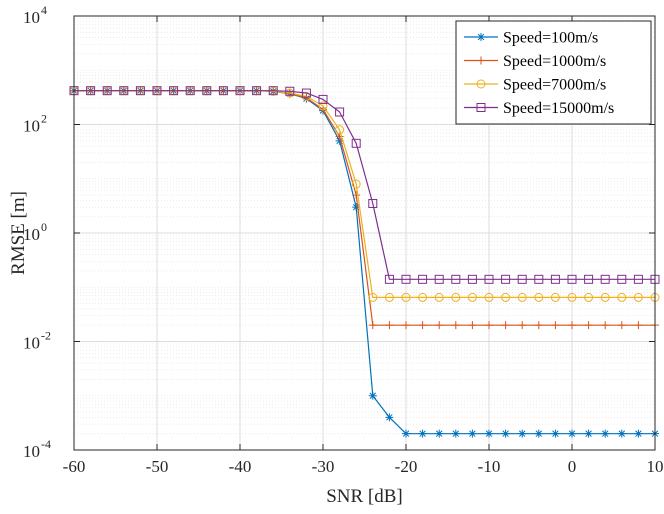 Image resolution: width=664 pixels, height=514 pixels. I want to click on y-tick-label-exponent: 0, so click(44, 227).